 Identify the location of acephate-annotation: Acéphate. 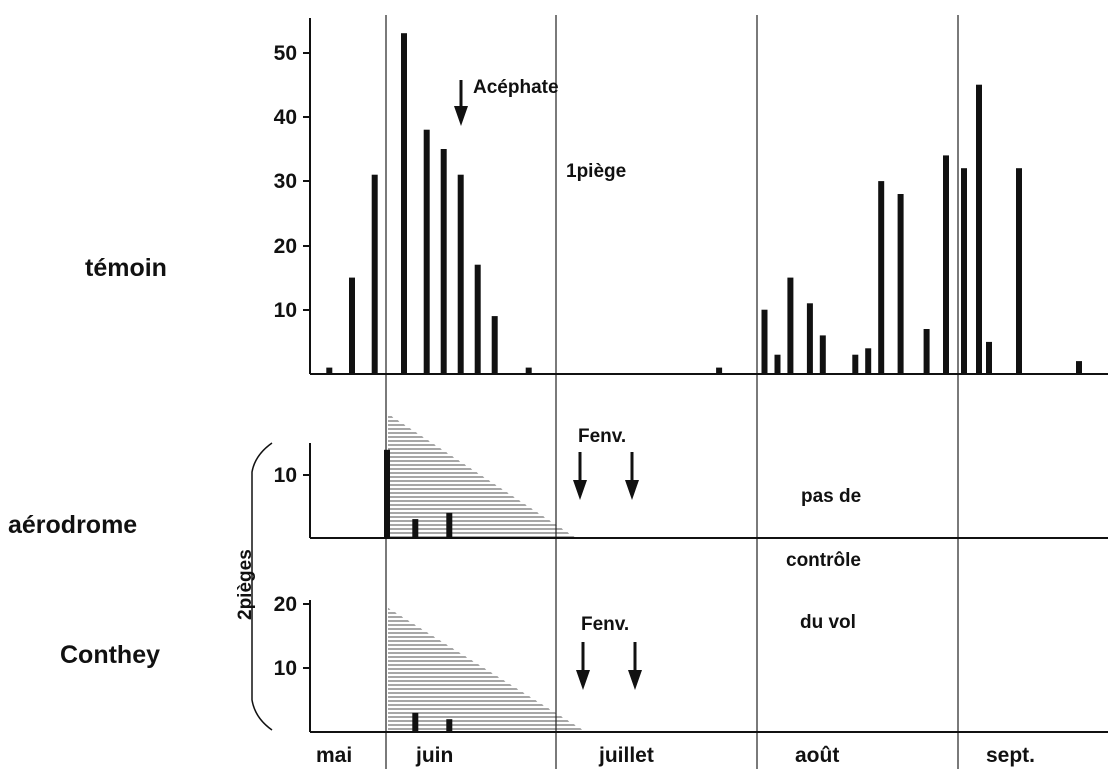
(516, 87).